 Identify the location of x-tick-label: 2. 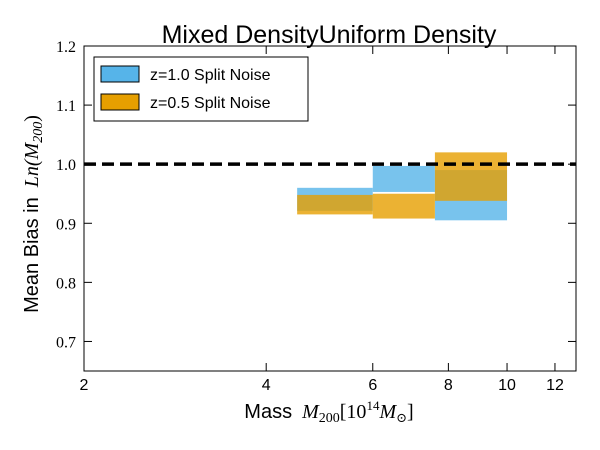
(84, 385).